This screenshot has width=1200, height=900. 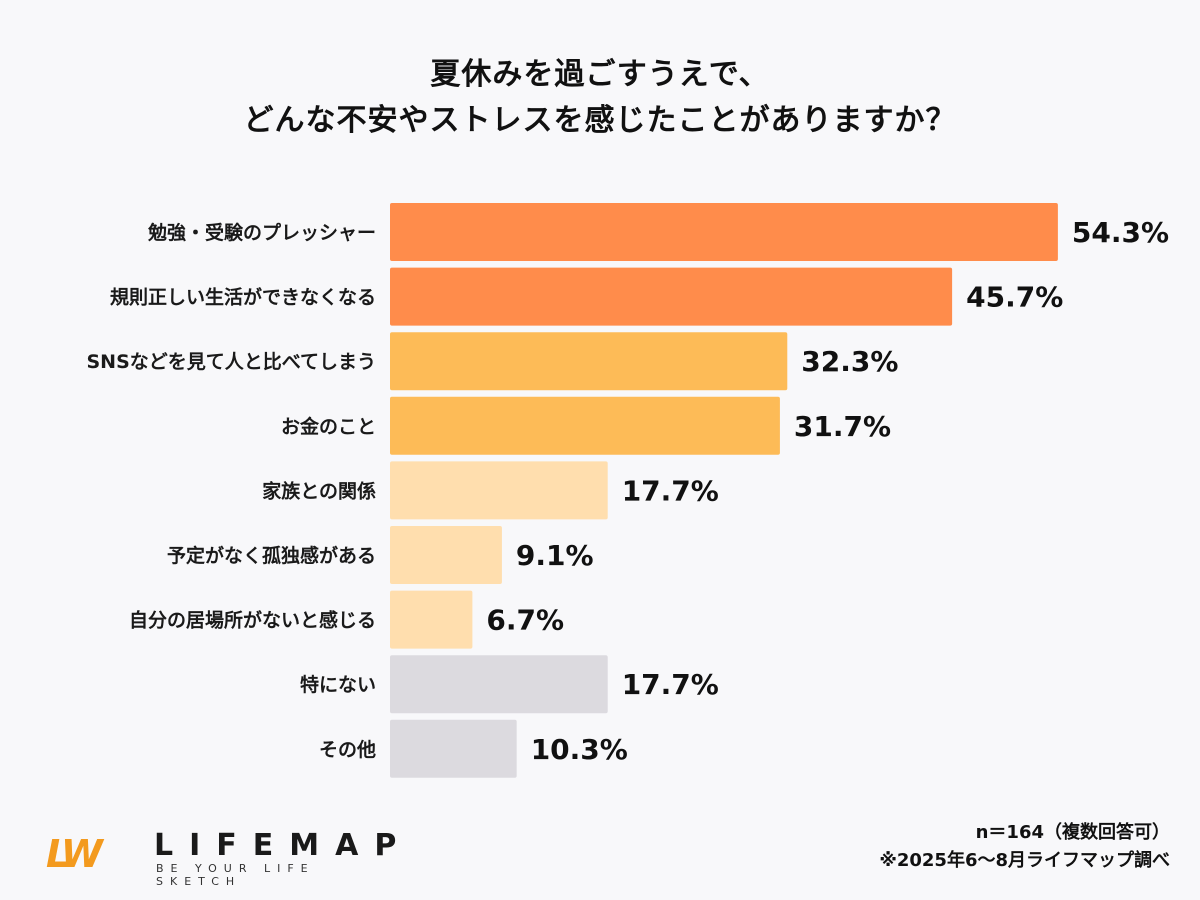 I want to click on sample-size-note: n＝164（複数回答可）, so click(x=1072, y=832).